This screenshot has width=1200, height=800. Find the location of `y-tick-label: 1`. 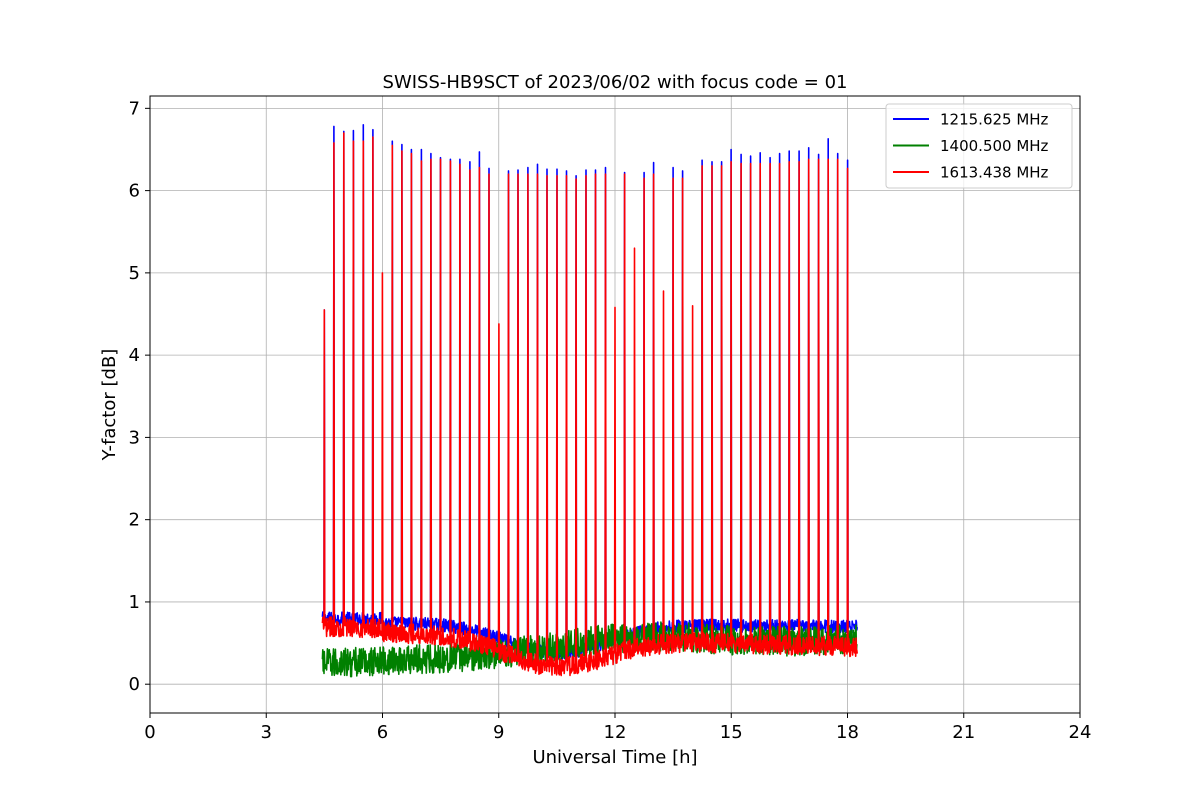

y-tick-label: 1 is located at coordinates (134, 602).